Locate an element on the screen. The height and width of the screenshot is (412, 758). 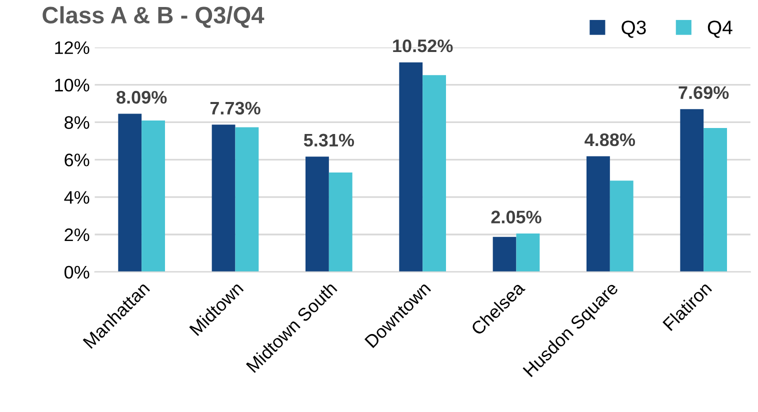
data-label: 7.73% is located at coordinates (235, 108).